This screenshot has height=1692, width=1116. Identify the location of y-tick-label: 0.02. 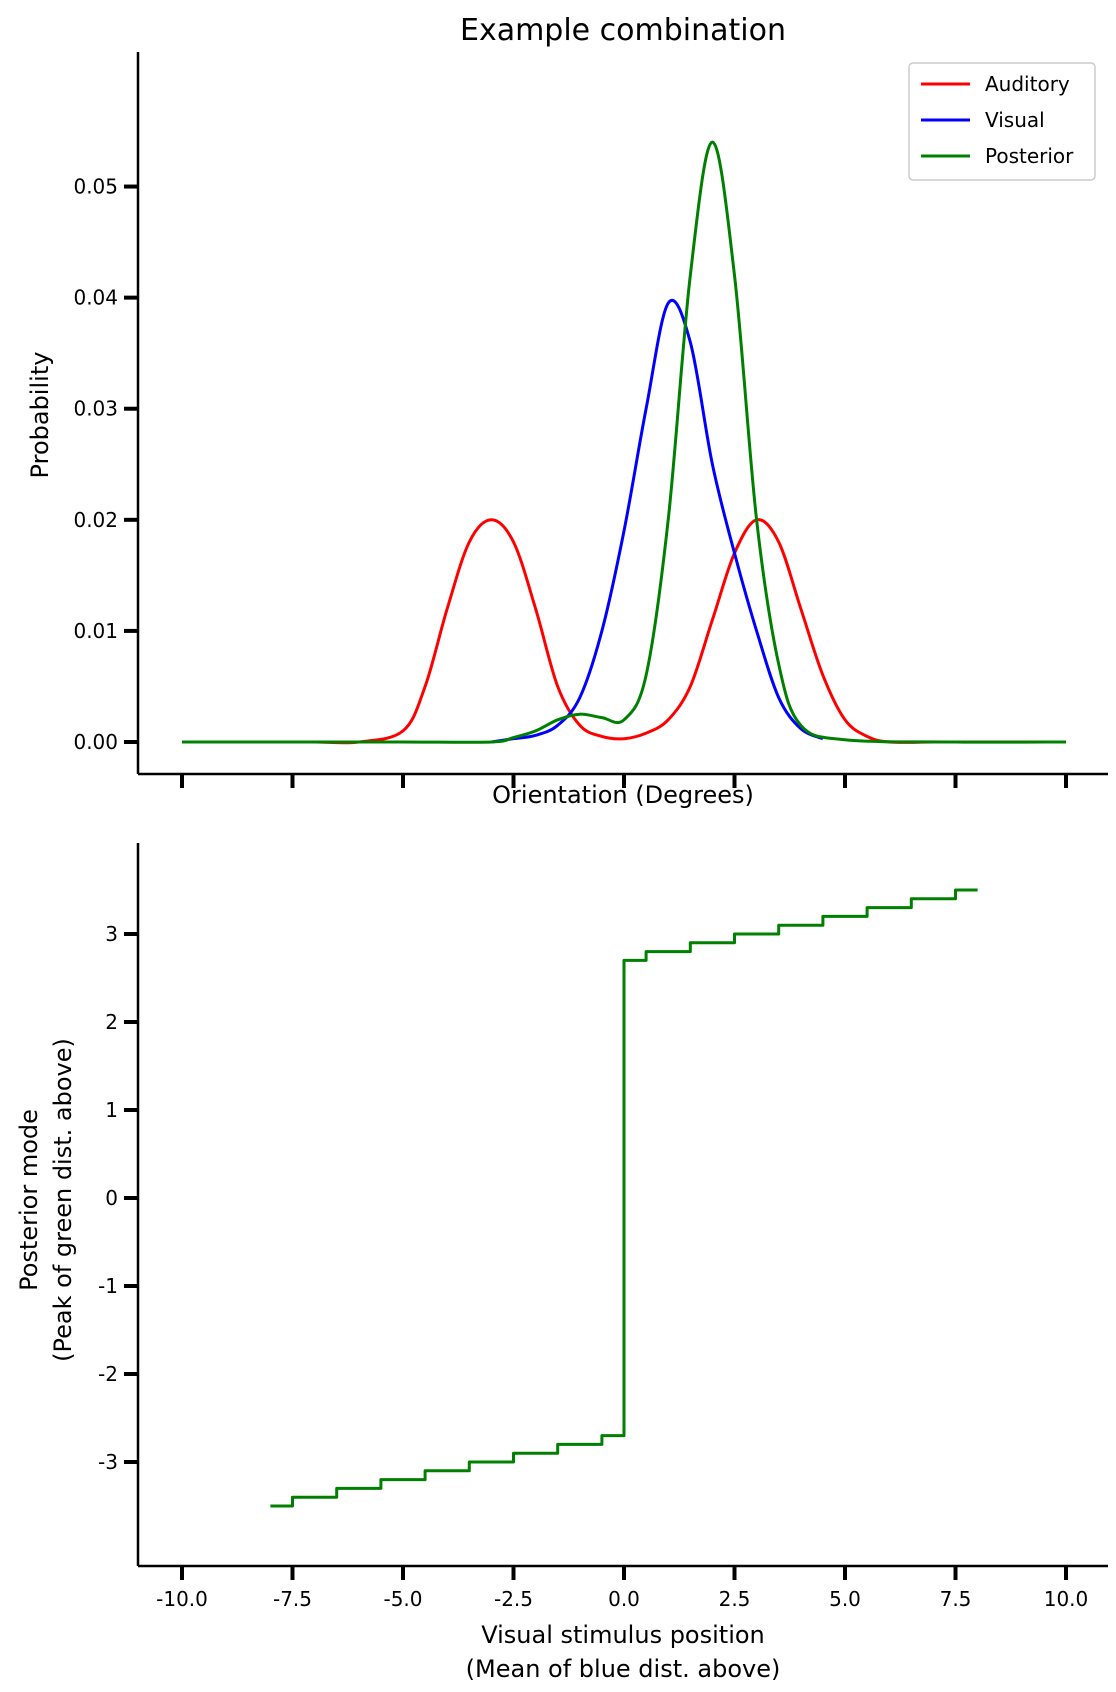
(95, 520).